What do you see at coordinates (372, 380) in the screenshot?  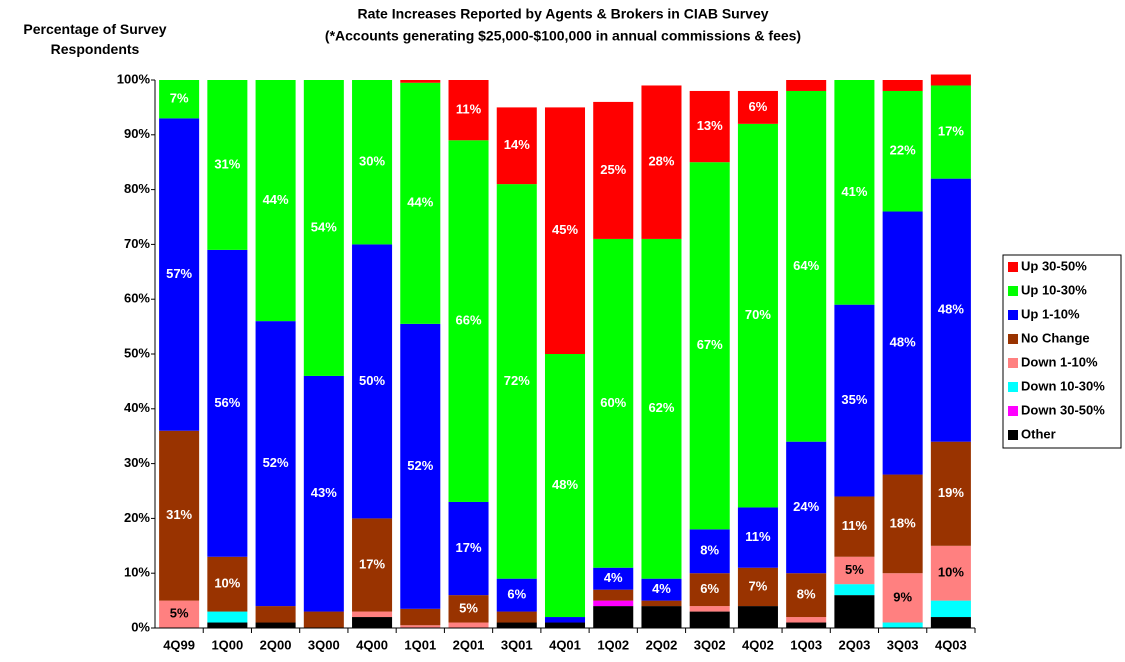 I see `data-label: 50%` at bounding box center [372, 380].